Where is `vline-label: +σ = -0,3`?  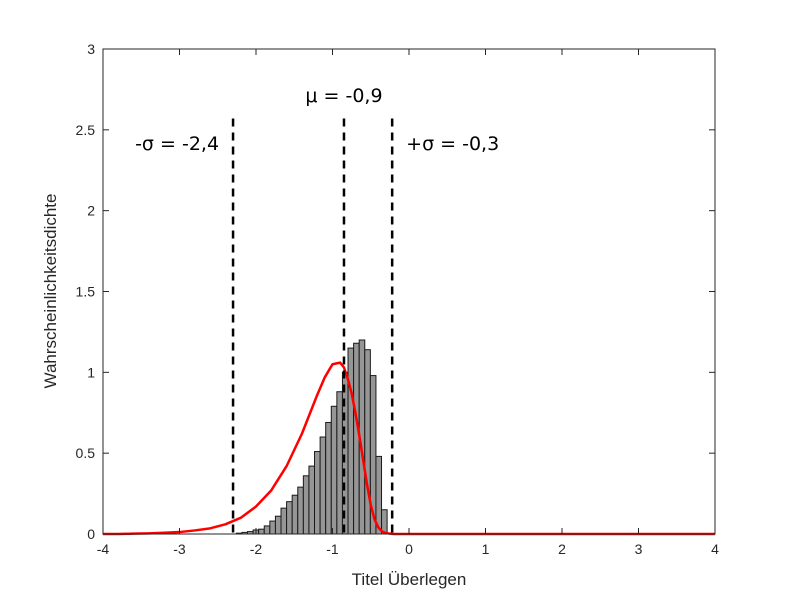
vline-label: +σ = -0,3 is located at coordinates (452, 144).